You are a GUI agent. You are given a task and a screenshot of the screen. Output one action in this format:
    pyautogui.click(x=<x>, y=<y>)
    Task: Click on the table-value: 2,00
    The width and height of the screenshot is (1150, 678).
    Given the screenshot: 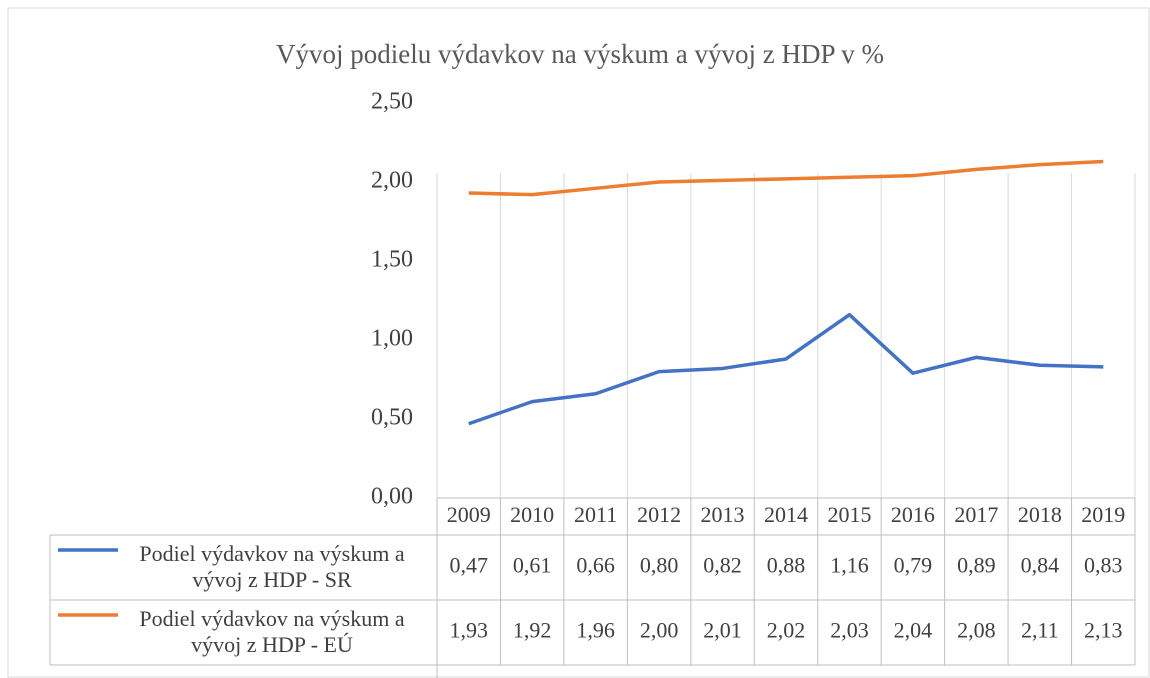 What is the action you would take?
    pyautogui.click(x=659, y=630)
    